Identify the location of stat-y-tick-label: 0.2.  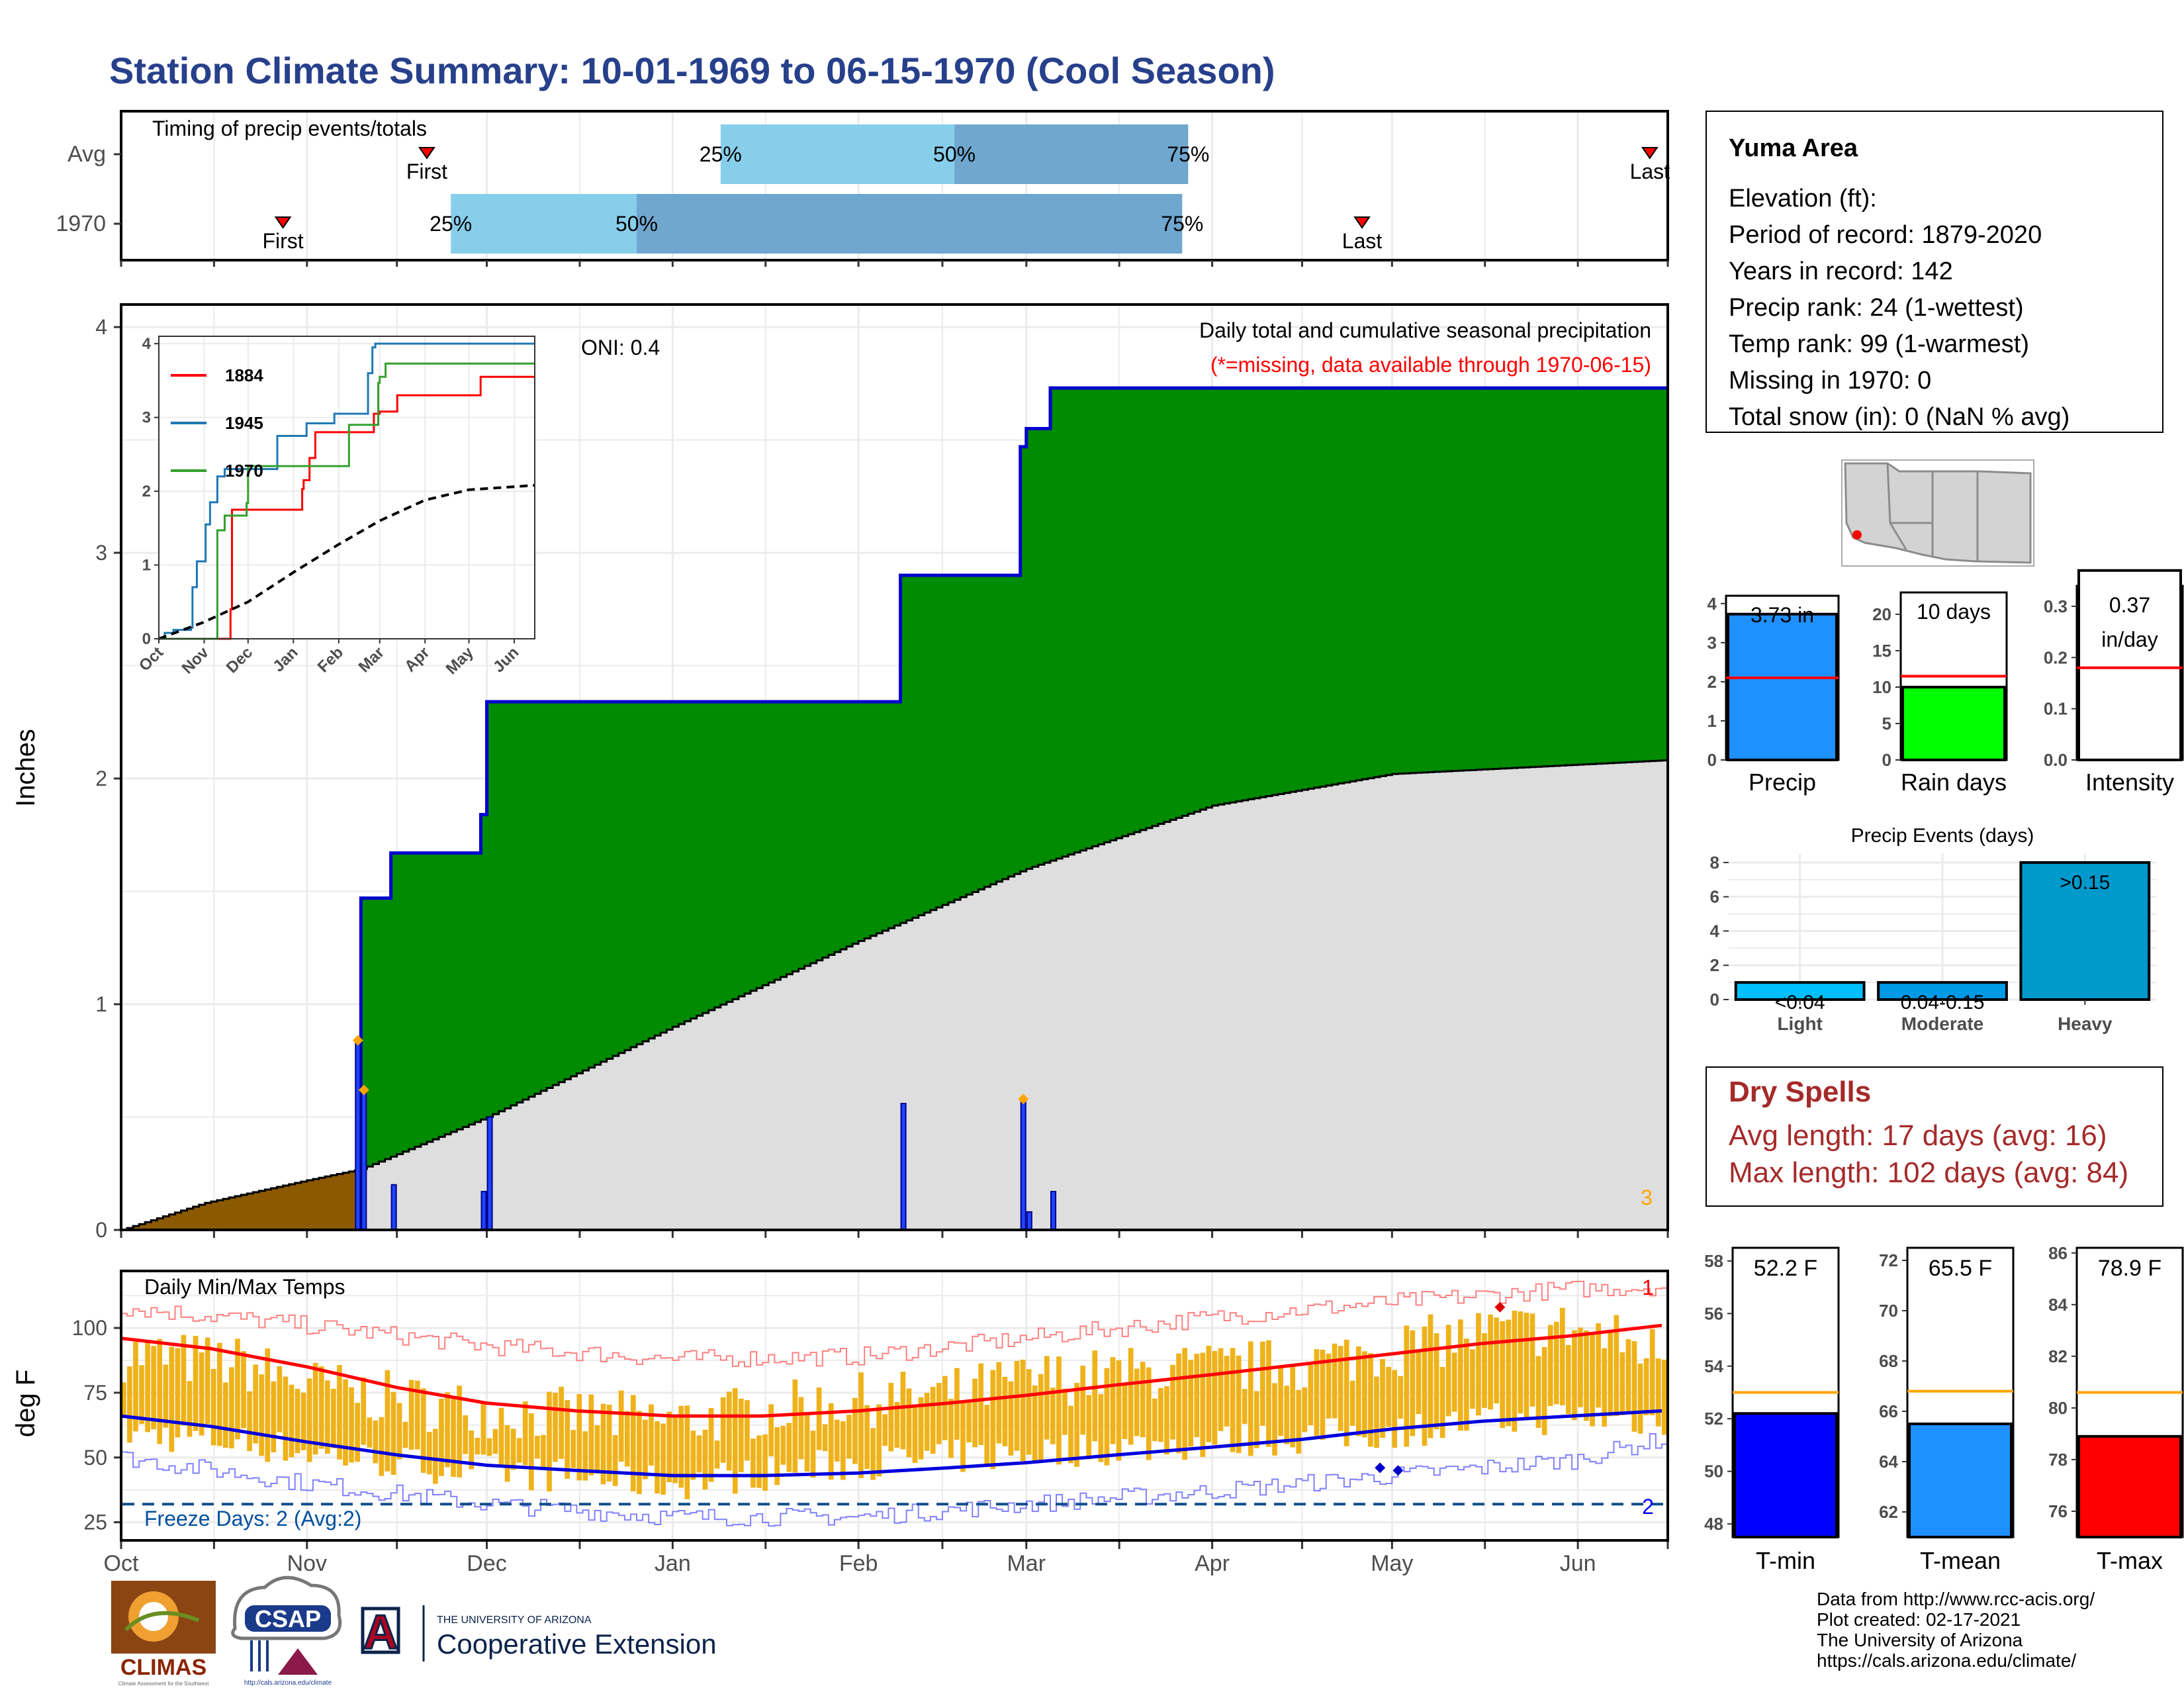
(2056, 657).